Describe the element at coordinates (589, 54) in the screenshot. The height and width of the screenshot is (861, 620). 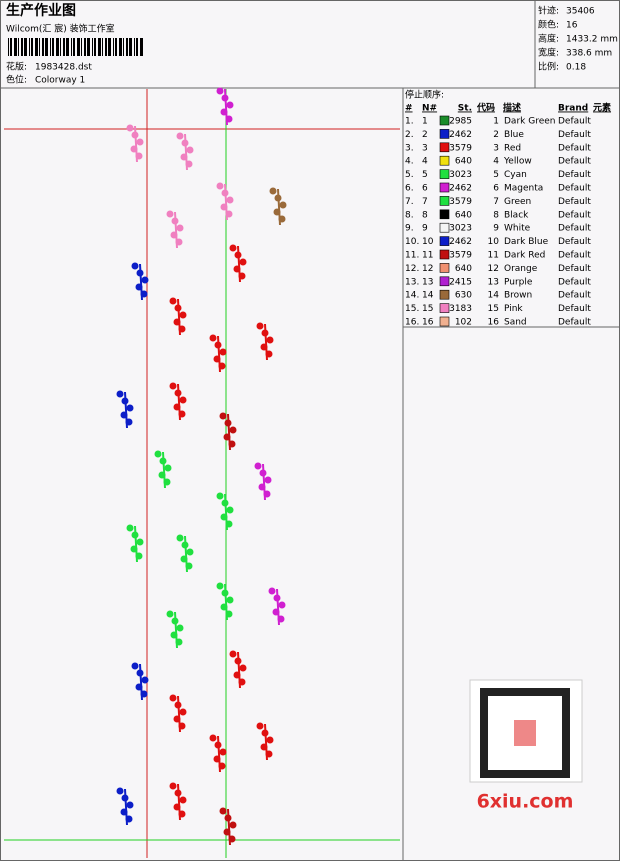
I see `stat-value: 338.6 mm` at that location.